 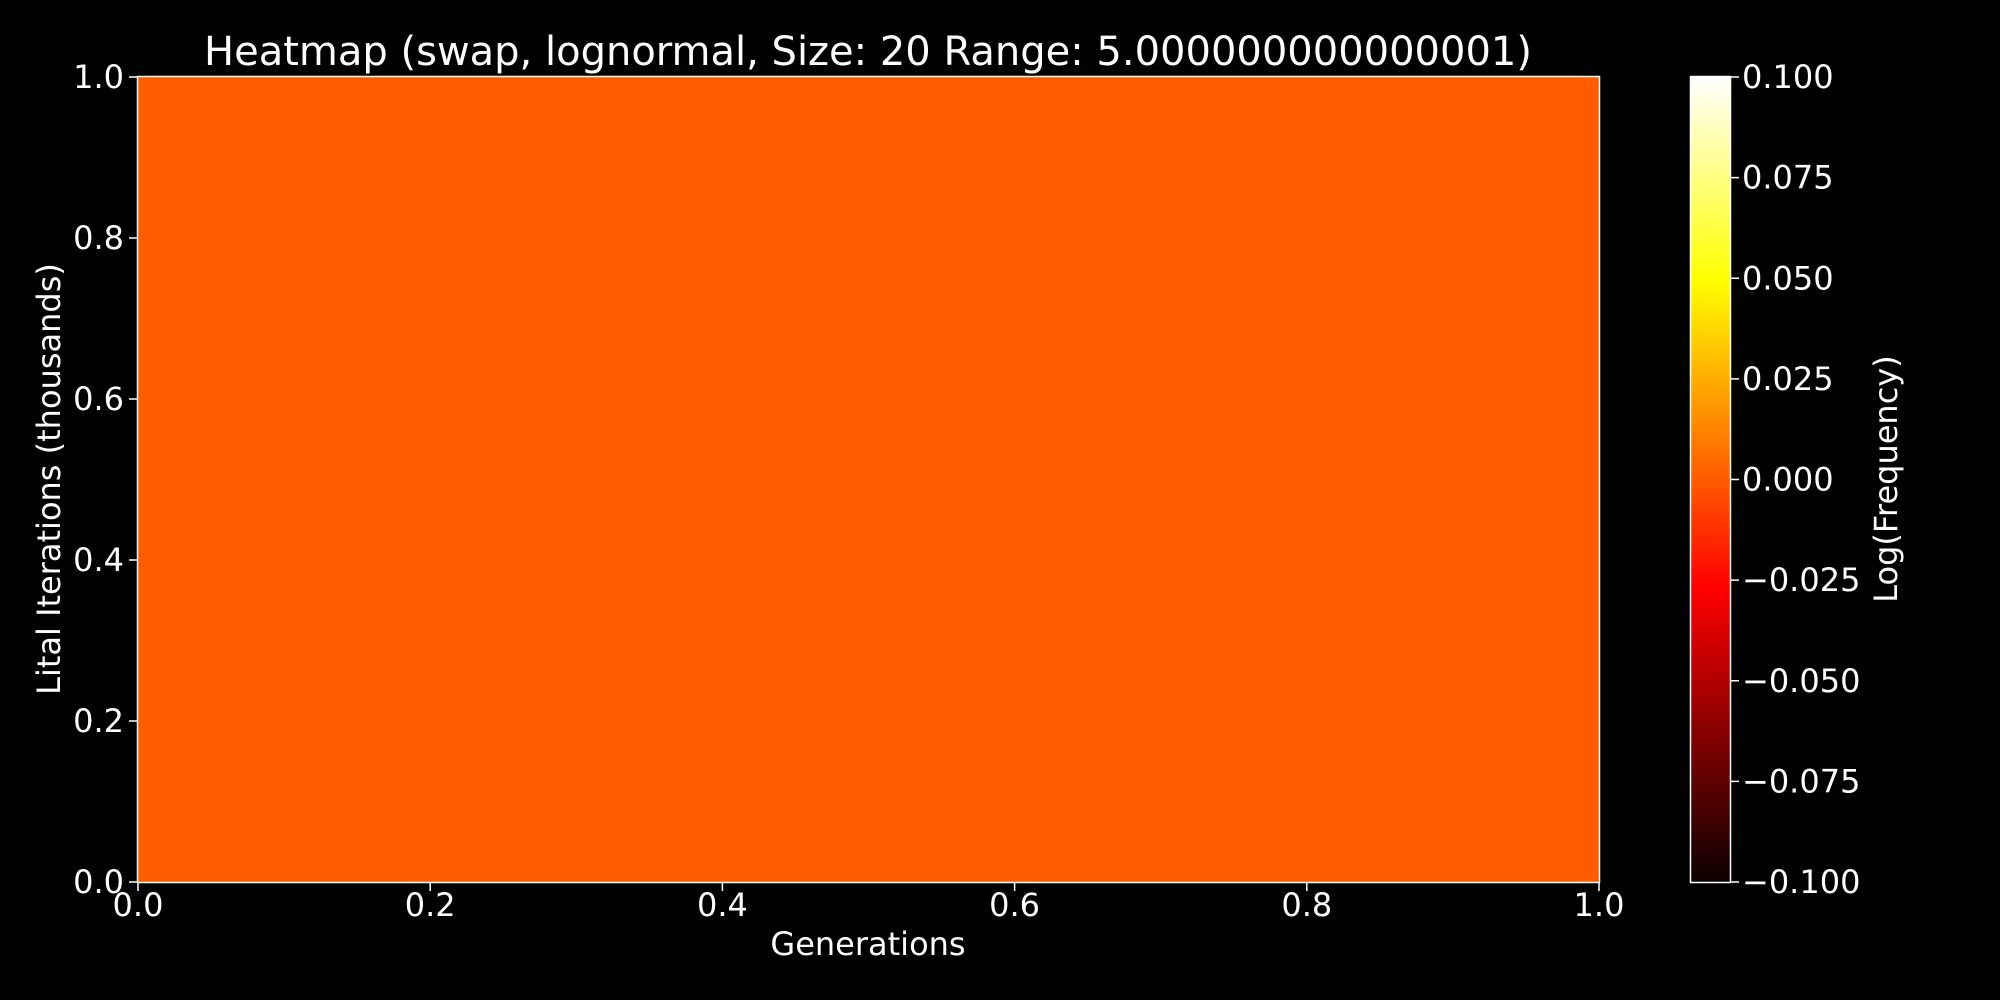 I want to click on y-tick-label: 0.2, so click(x=98, y=721).